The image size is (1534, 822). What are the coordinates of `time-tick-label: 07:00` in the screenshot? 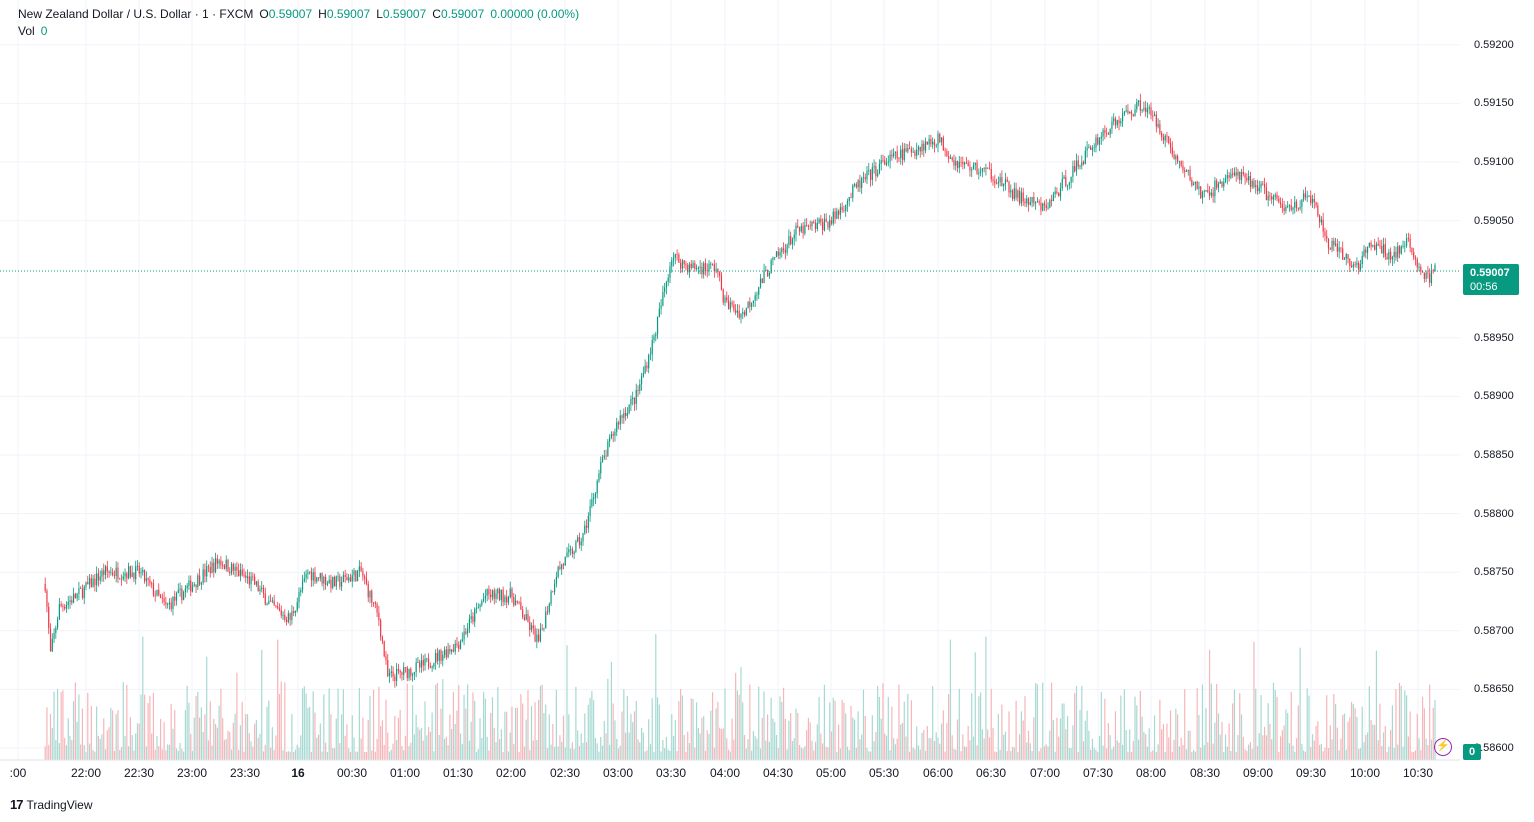 It's located at (1045, 773).